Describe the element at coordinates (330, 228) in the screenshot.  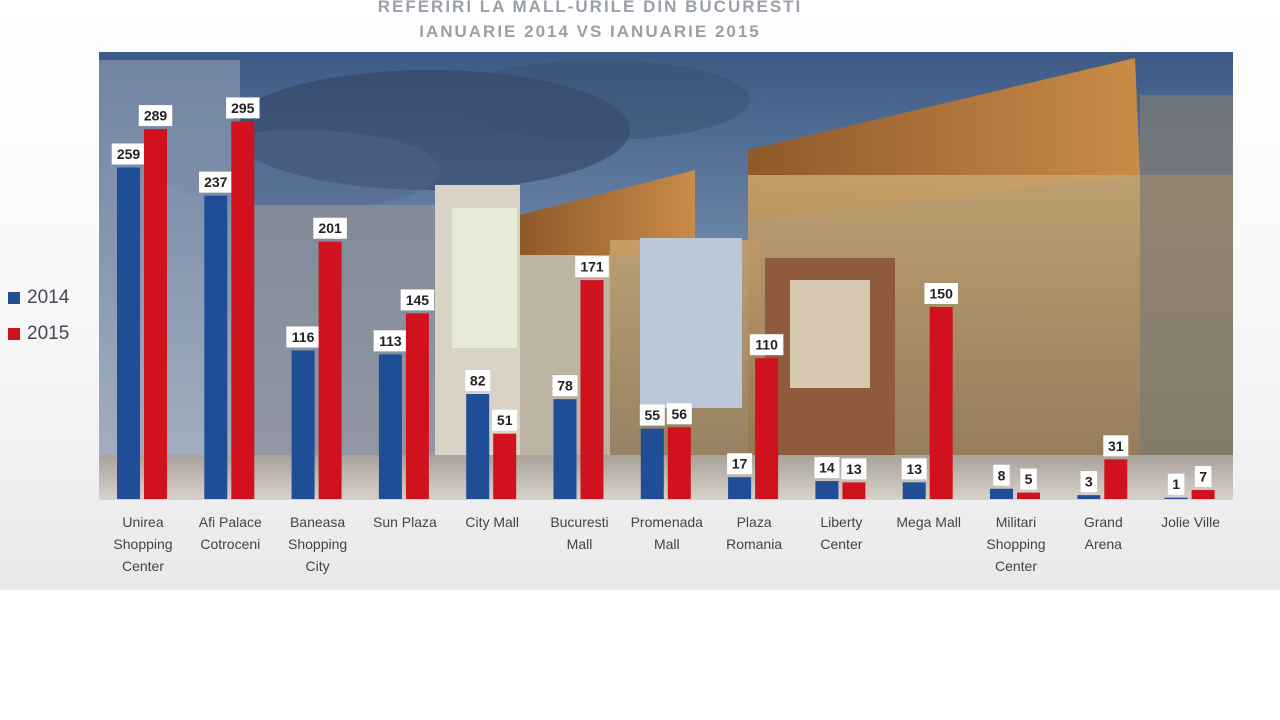
I see `value-label-2015-2: 201` at that location.